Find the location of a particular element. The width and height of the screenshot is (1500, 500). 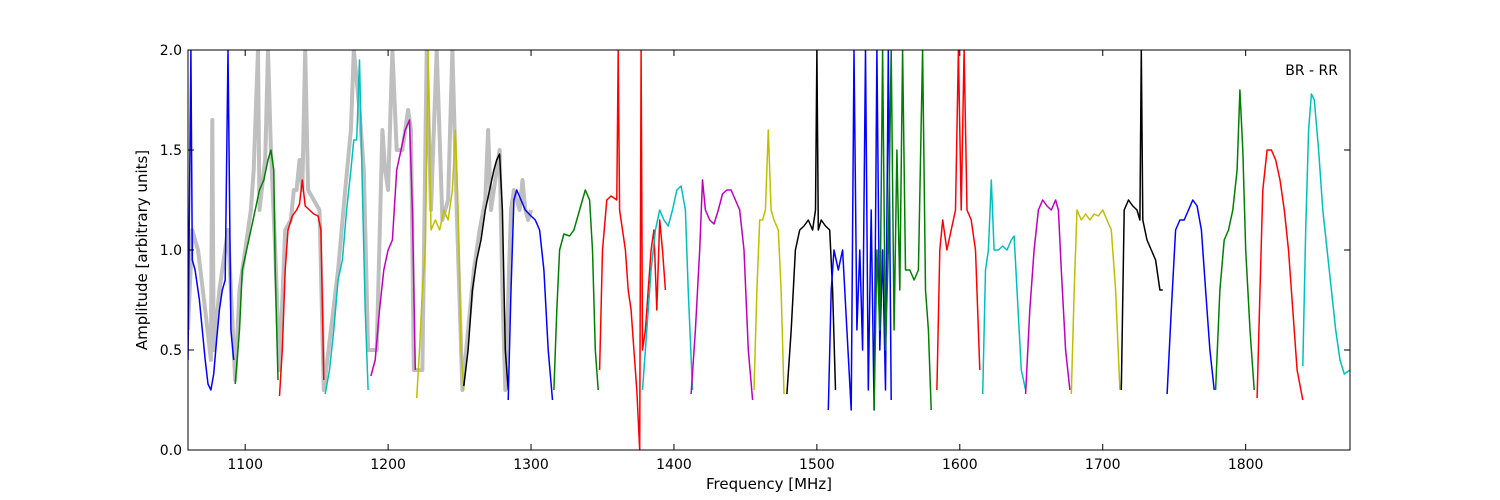

x-tick-label: 1500 is located at coordinates (817, 465).